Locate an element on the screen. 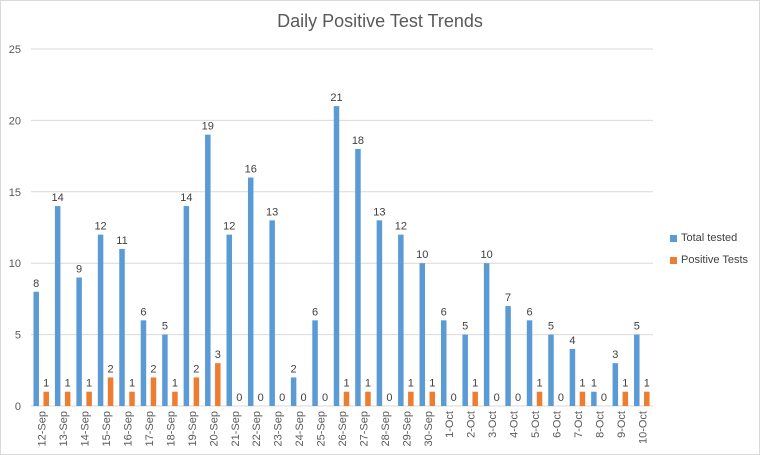  data-label: 14 is located at coordinates (58, 198).